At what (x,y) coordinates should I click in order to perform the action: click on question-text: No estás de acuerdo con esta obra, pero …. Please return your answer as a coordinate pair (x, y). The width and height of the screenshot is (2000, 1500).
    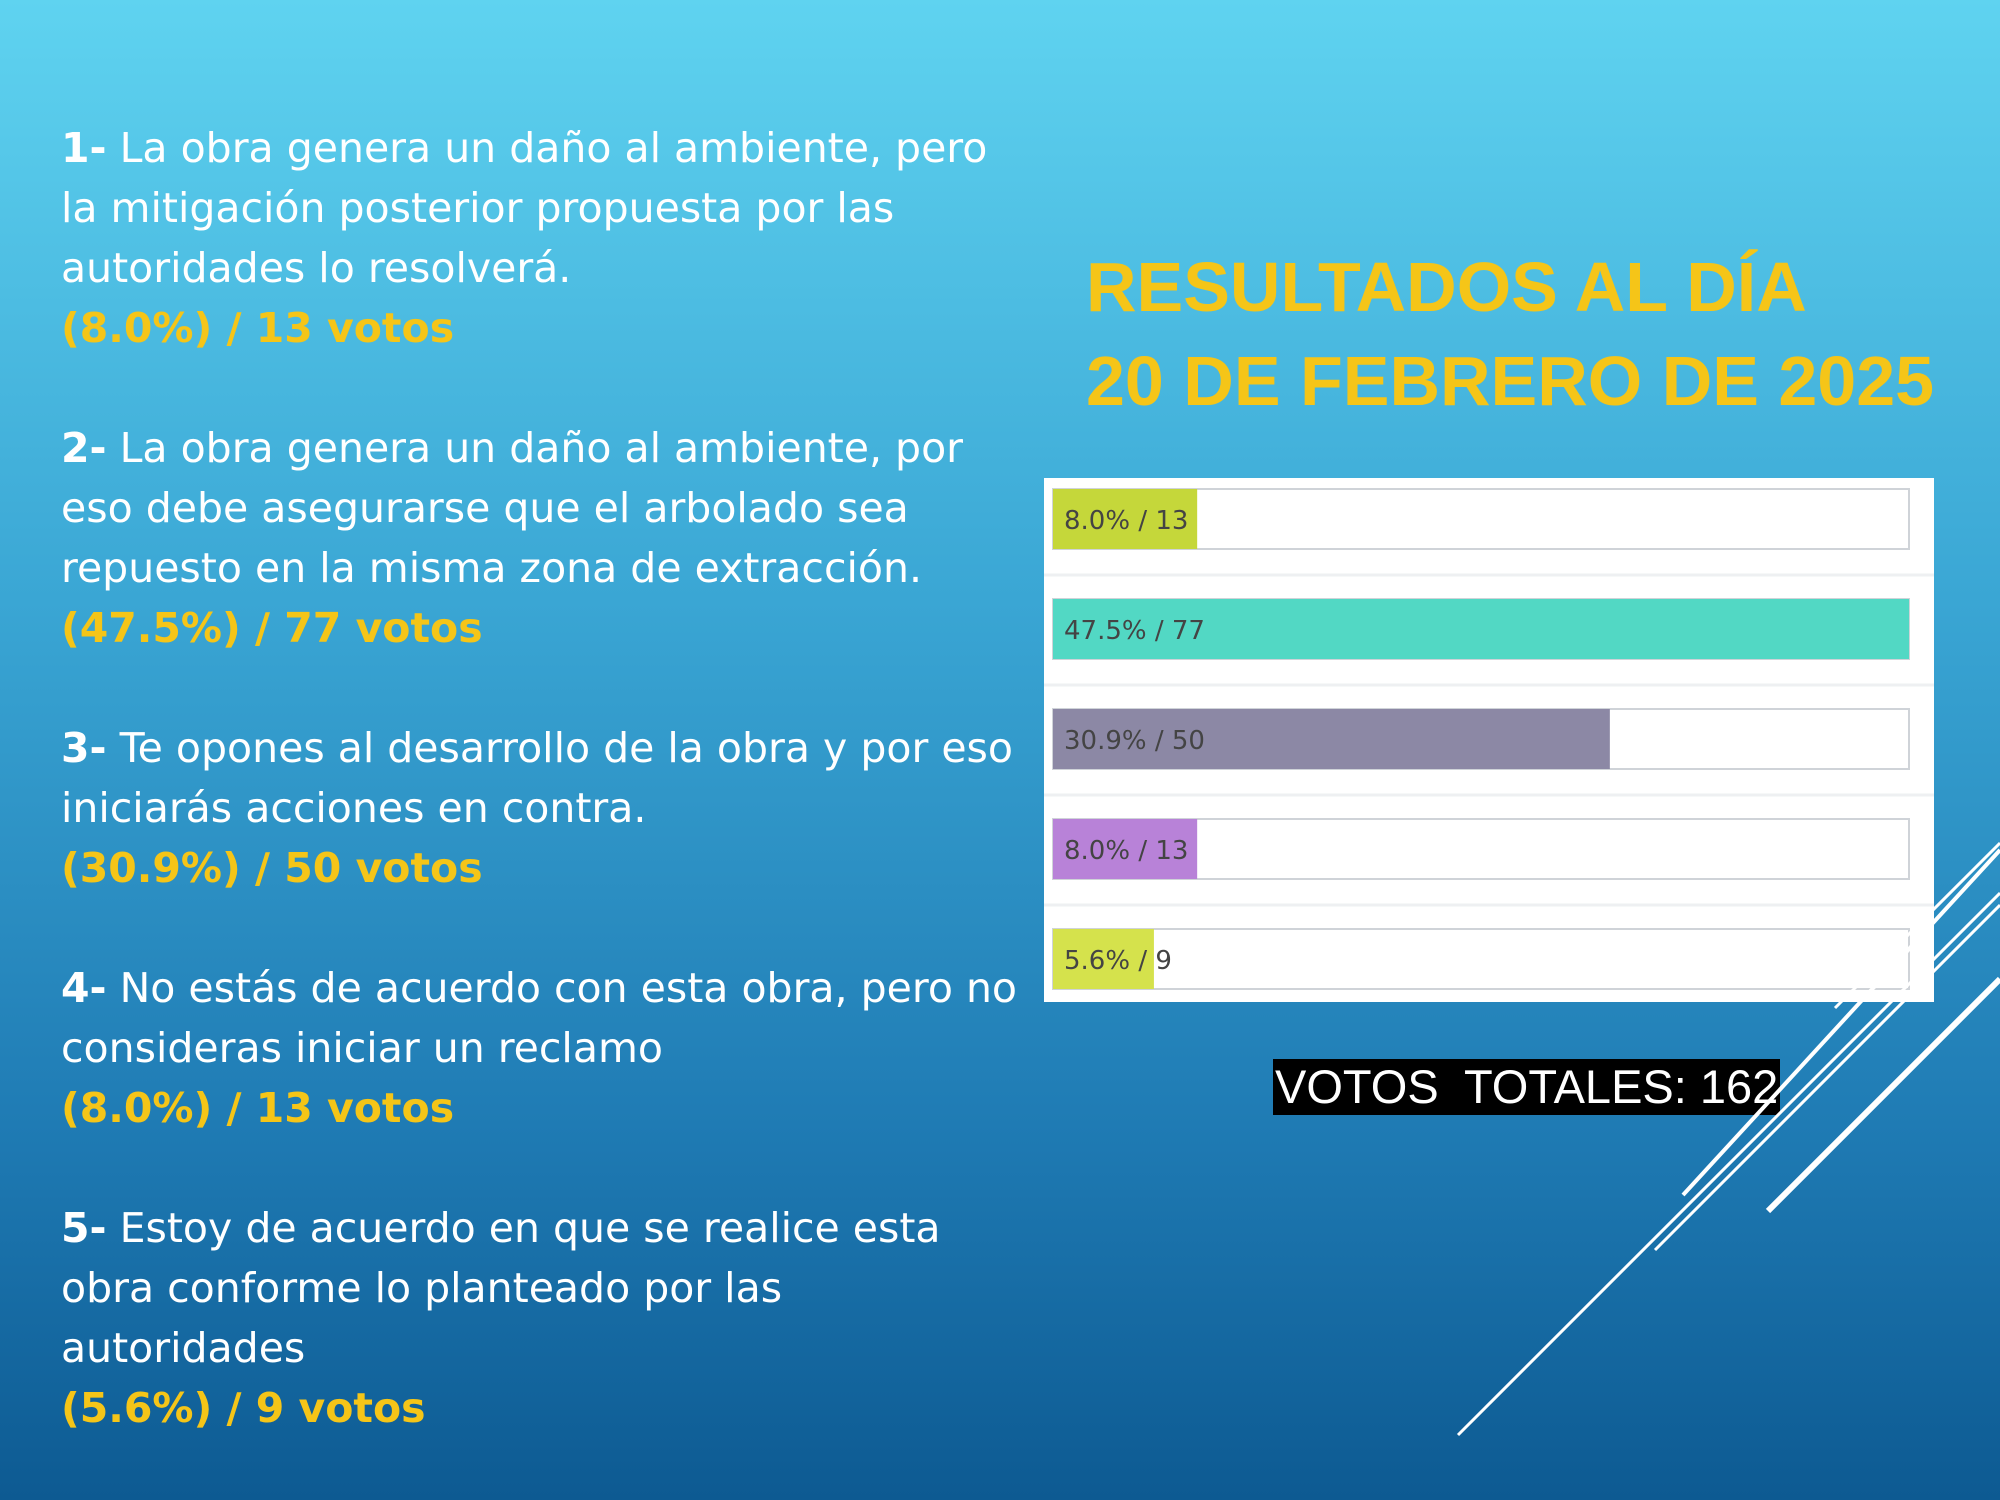
    Looking at the image, I should click on (539, 1018).